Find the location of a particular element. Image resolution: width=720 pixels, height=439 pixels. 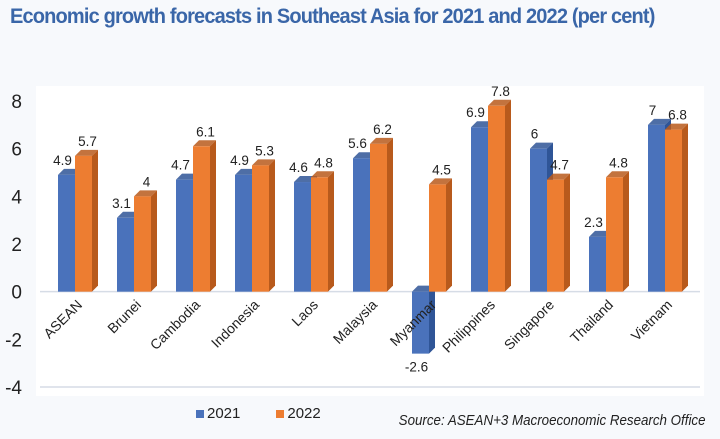

legend-label-2022: 2022 is located at coordinates (304, 413).